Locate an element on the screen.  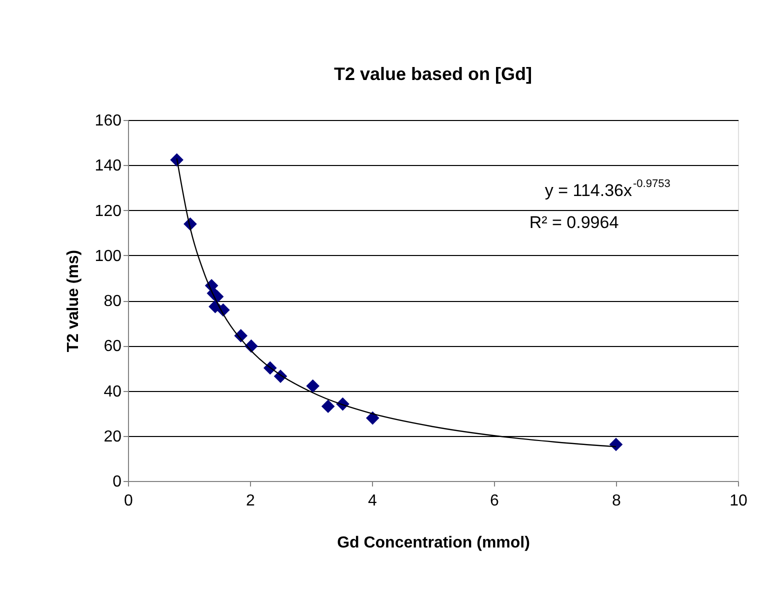
x-tick-label: 6 is located at coordinates (495, 501).